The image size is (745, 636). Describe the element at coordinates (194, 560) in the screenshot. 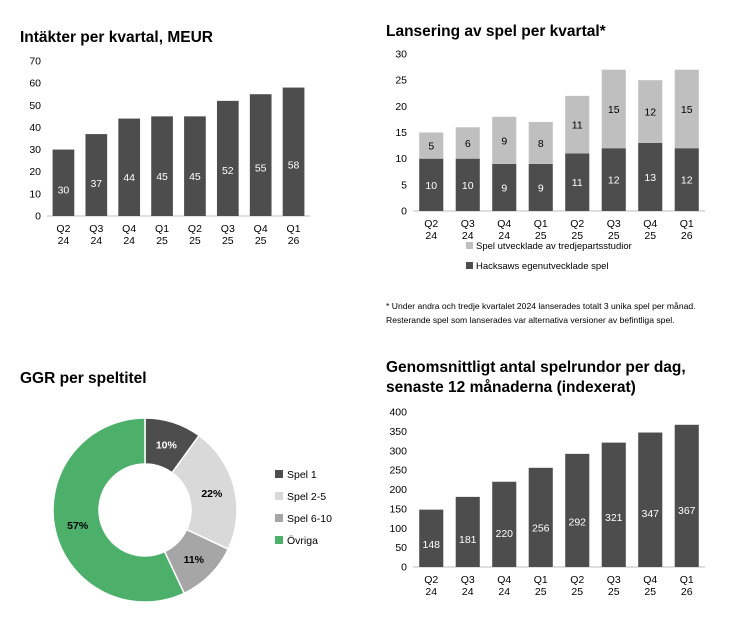

I see `ggr-slice-label: 11%` at that location.